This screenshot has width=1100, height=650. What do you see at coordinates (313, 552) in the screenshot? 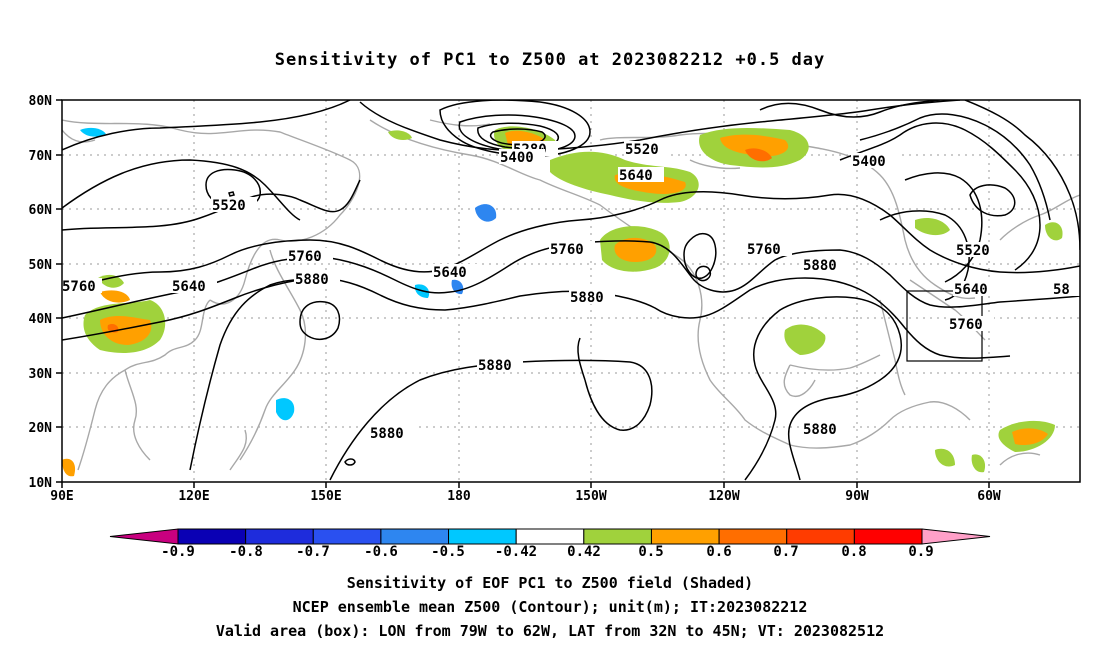
I see `colorbar-label: -0.7` at bounding box center [313, 552].